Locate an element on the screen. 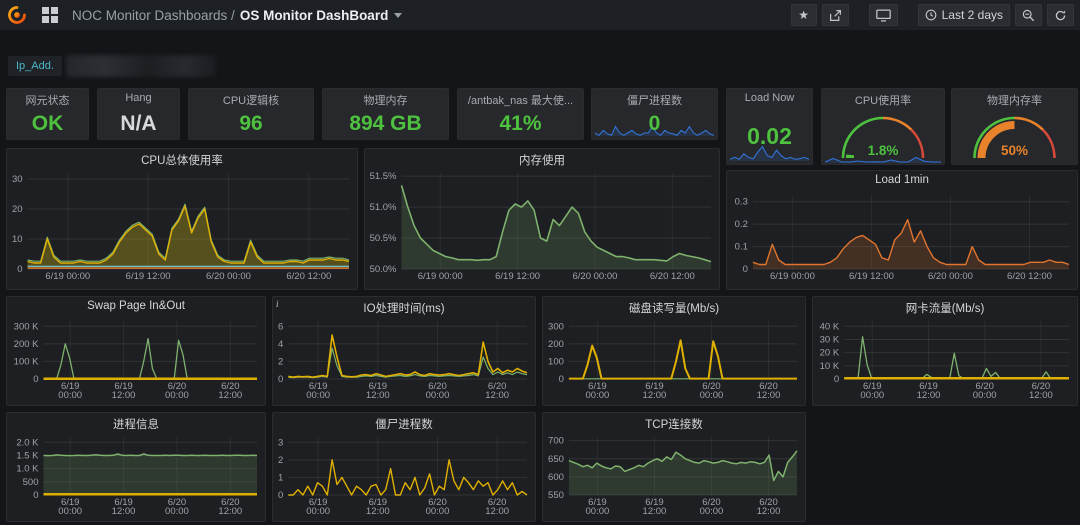 This screenshot has height=525, width=1080. svg-text: 6/19 12:00 is located at coordinates (517, 276).